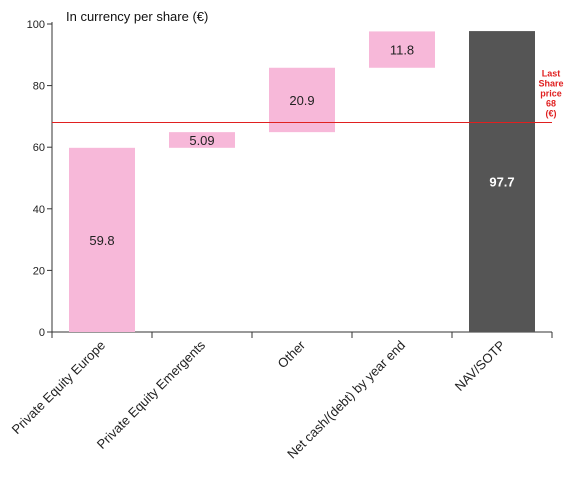  What do you see at coordinates (346, 400) in the screenshot?
I see `x-category-label: Net cash/(debt) by year end` at bounding box center [346, 400].